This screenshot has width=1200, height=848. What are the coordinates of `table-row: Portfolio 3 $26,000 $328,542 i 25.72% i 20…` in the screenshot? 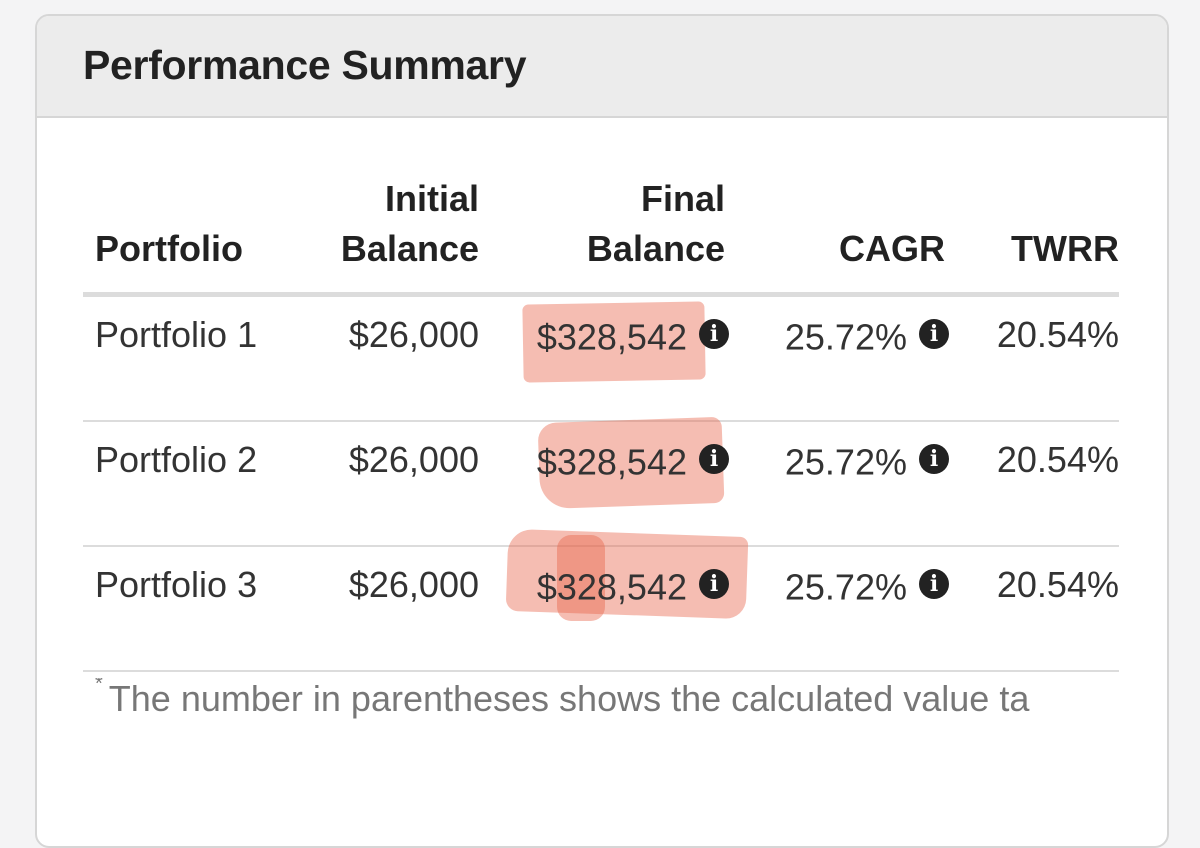 It's located at (601, 600).